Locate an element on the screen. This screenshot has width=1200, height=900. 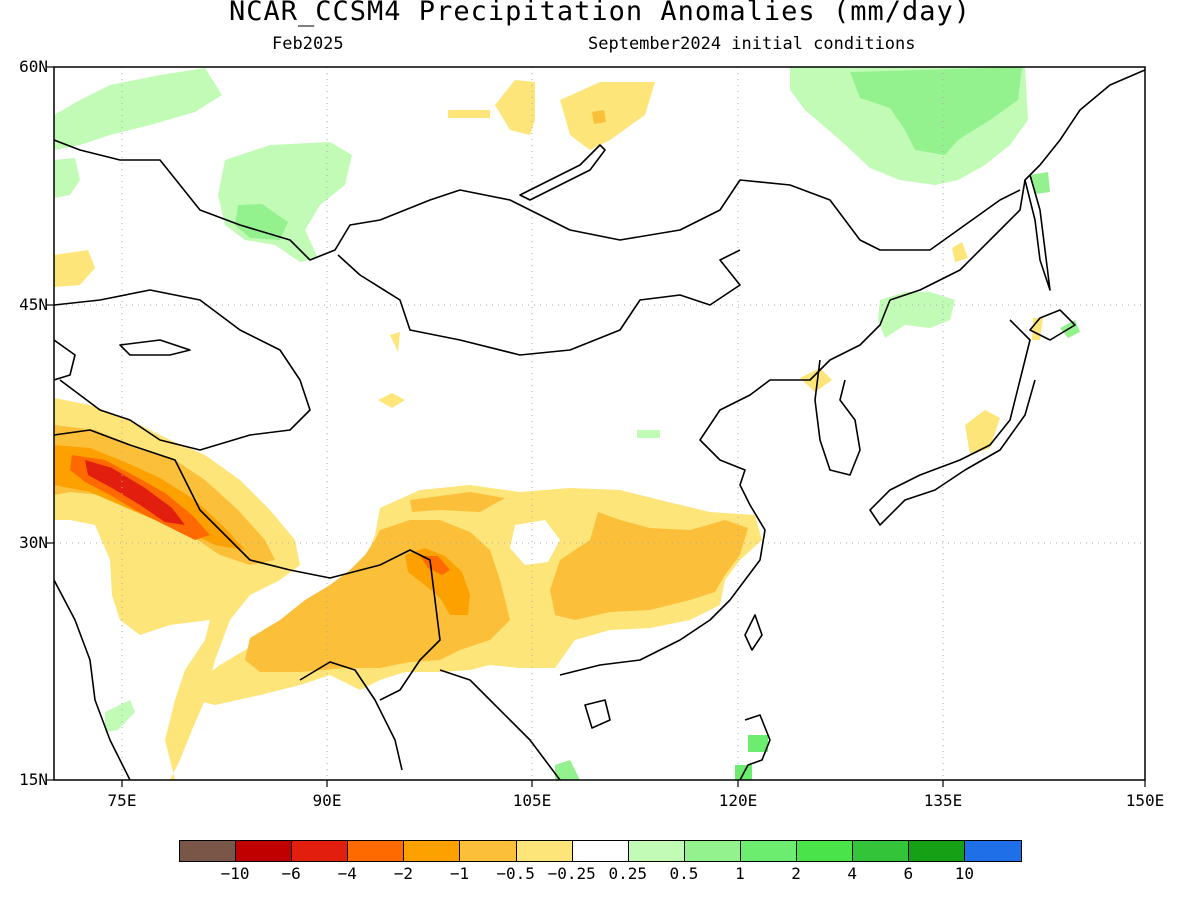
wet-region-hokkaido is located at coordinates (1070, 329).